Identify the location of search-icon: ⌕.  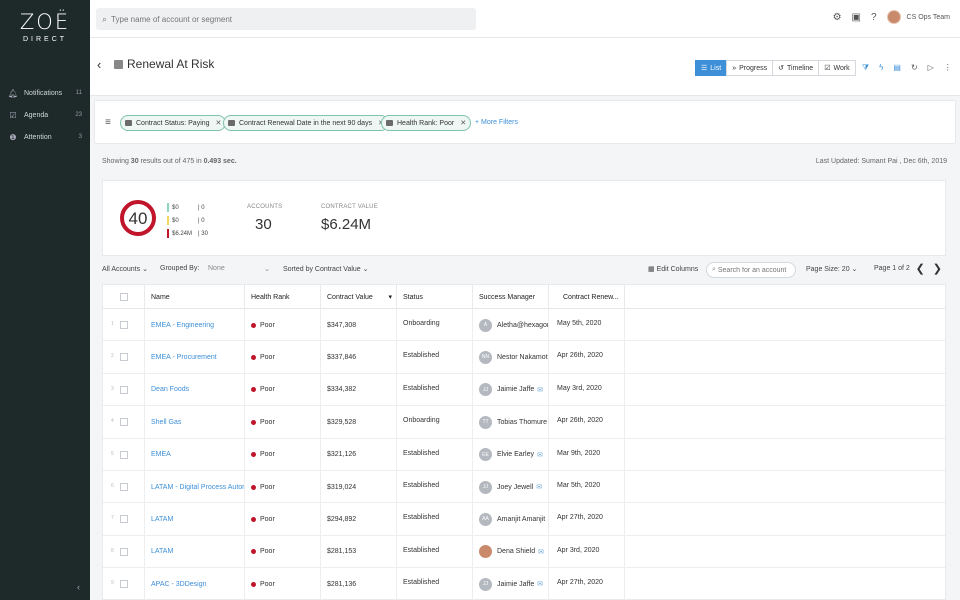
(105, 18).